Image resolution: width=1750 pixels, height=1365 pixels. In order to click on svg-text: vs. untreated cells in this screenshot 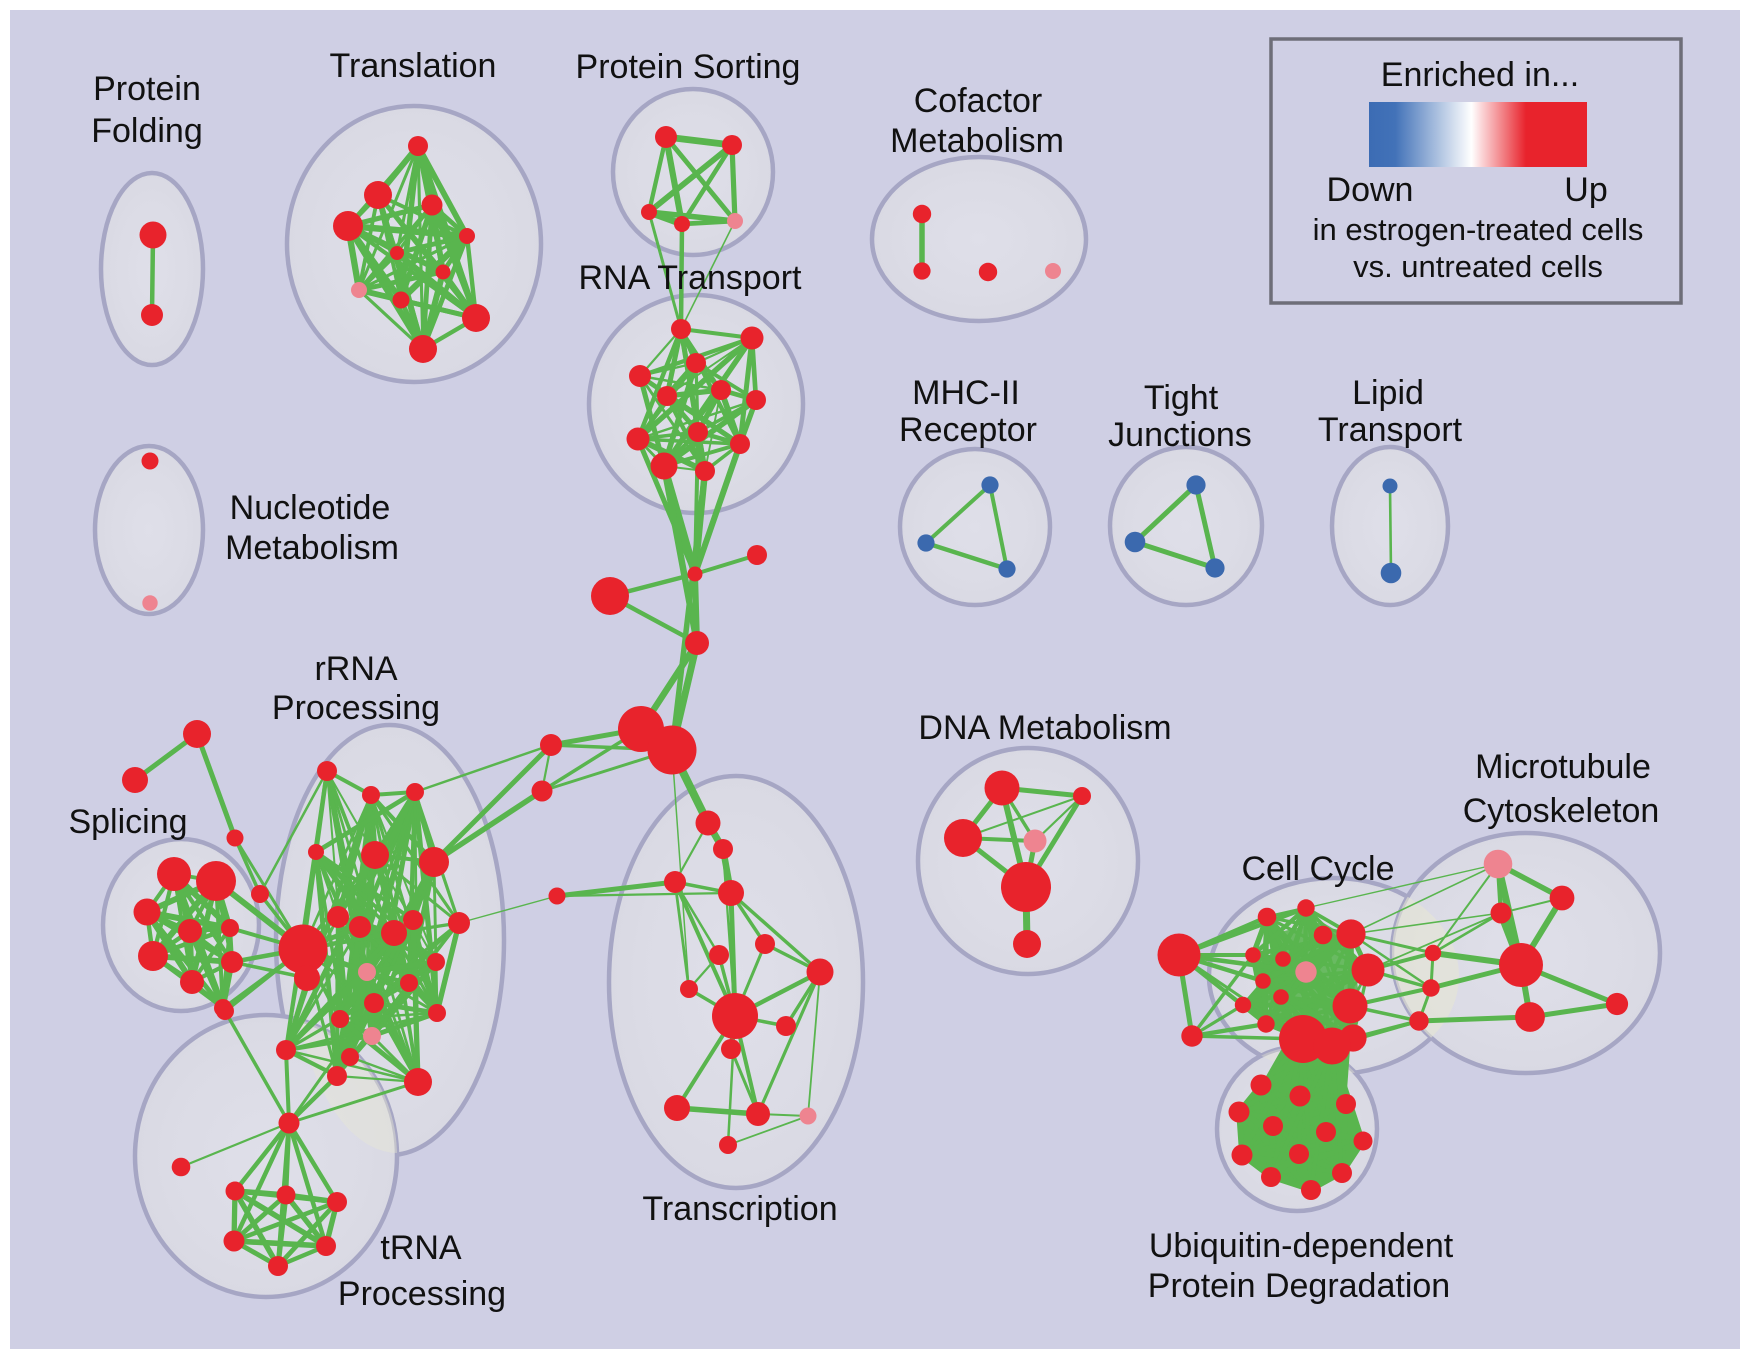, I will do `click(1478, 266)`.